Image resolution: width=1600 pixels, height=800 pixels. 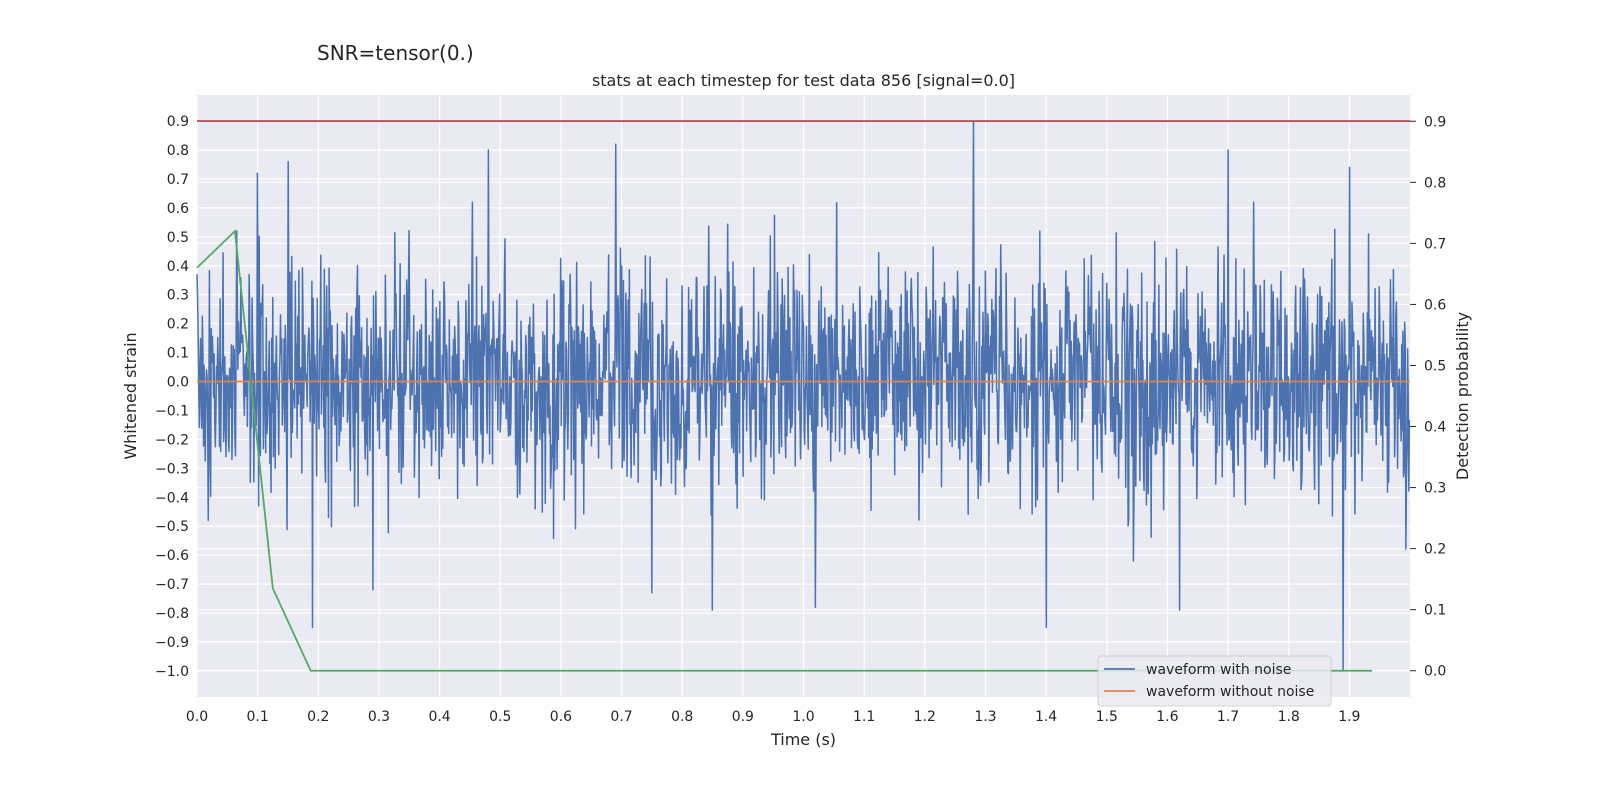 What do you see at coordinates (1435, 489) in the screenshot?
I see `y-right-tick-label: 0.3` at bounding box center [1435, 489].